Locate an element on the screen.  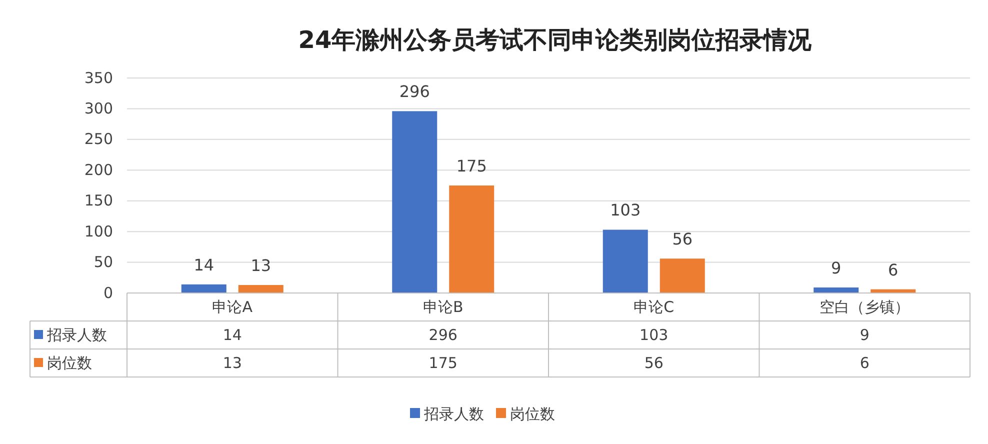
annotation: 9 is located at coordinates (836, 268).